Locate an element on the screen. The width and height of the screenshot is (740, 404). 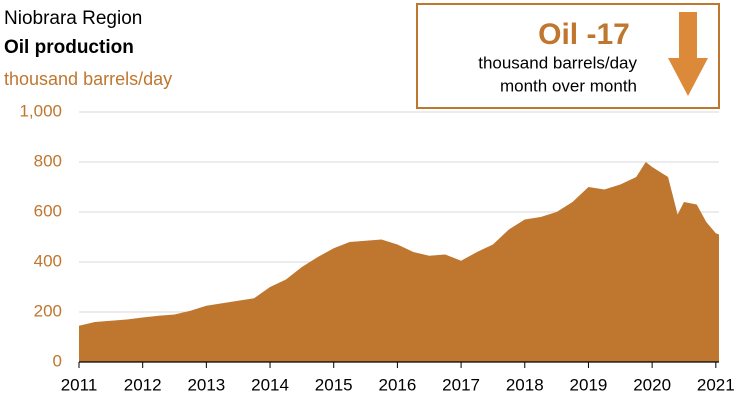
y-tick-label: 1,000 is located at coordinates (40, 110).